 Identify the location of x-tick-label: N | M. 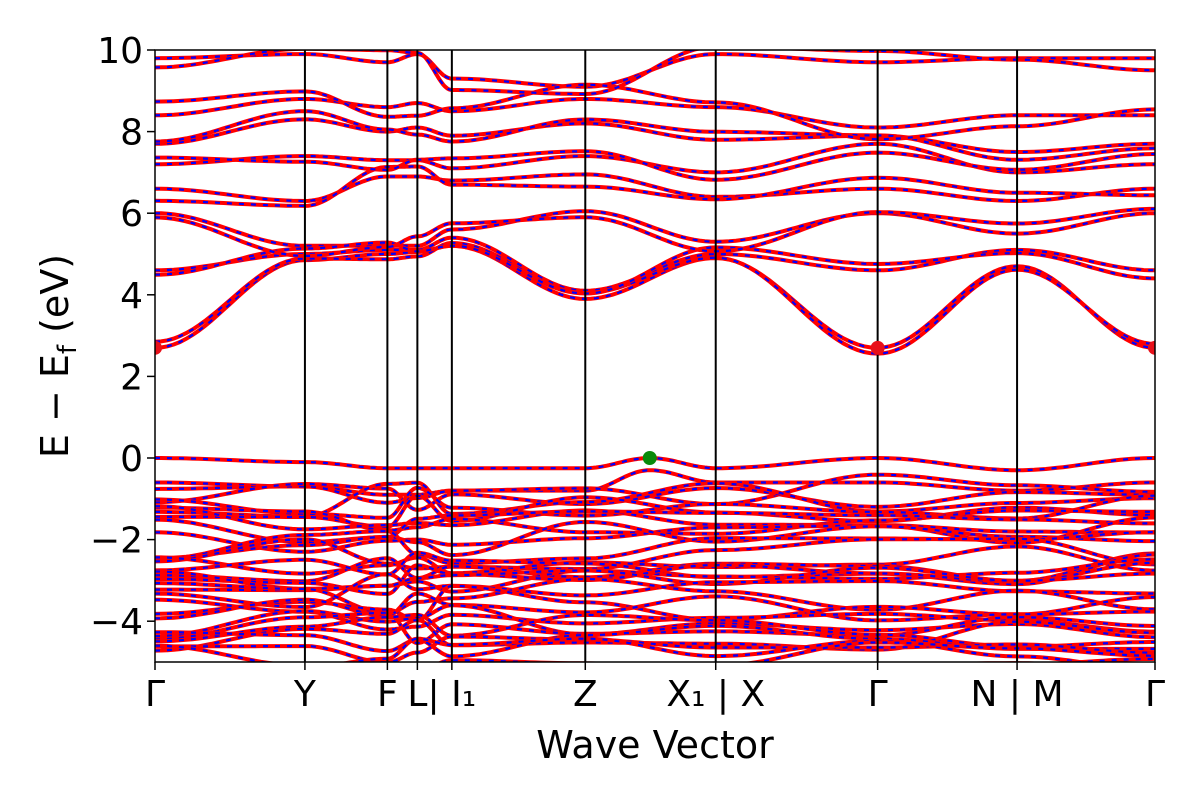
(1017, 694).